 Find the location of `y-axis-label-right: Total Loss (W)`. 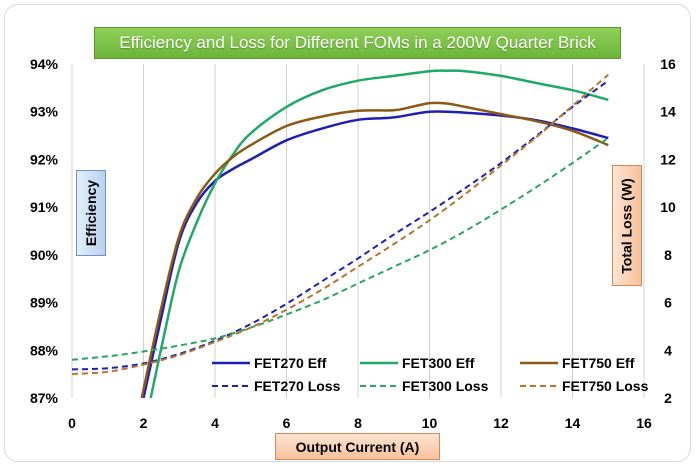

y-axis-label-right: Total Loss (W) is located at coordinates (627, 225).